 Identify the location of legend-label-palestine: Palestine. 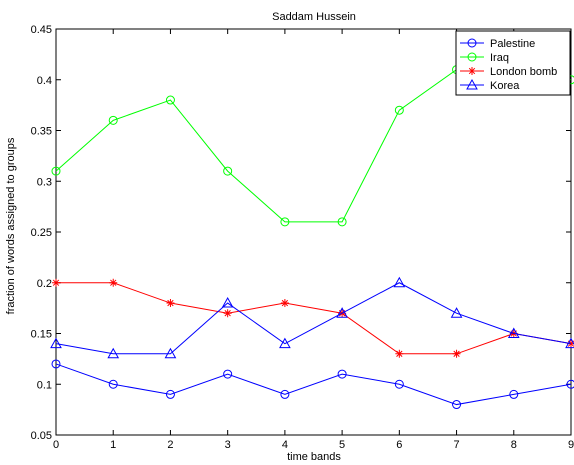
(512, 44).